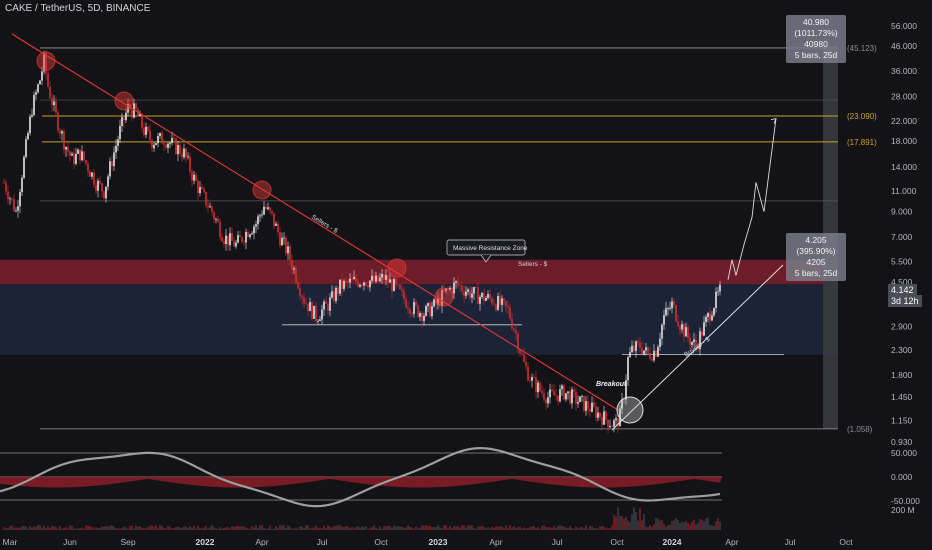  Describe the element at coordinates (904, 141) in the screenshot. I see `y-tick-label: 18.000` at that location.